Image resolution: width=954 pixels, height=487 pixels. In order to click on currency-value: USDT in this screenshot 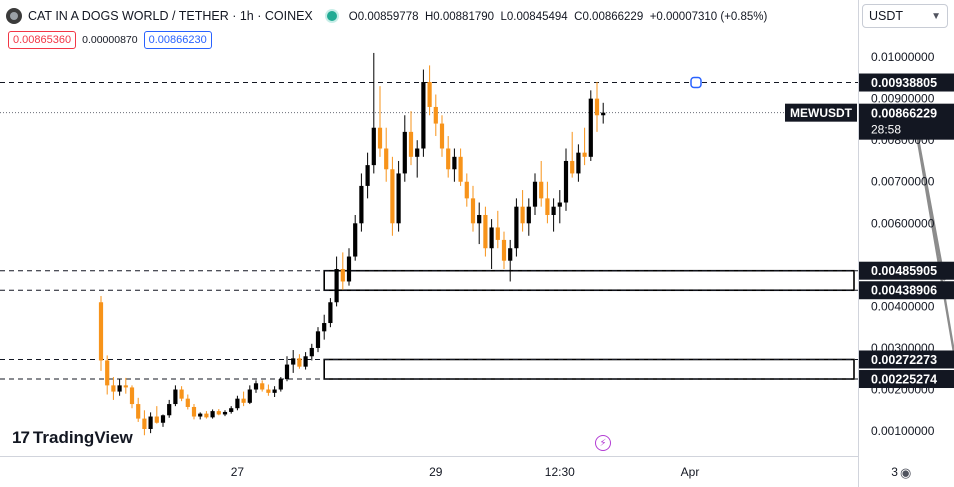, I will do `click(886, 16)`.